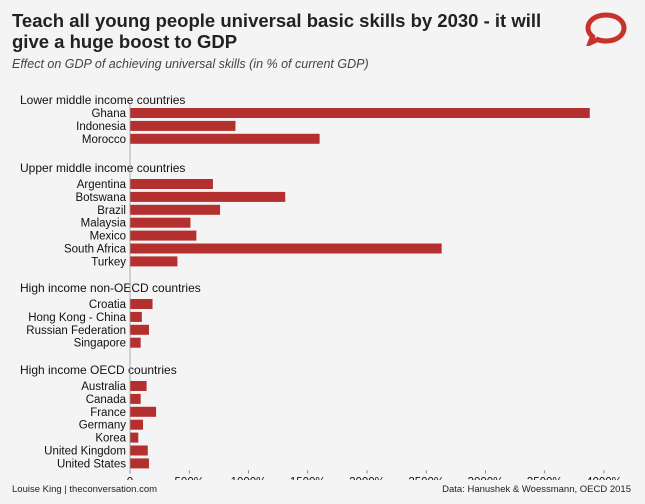 This screenshot has width=645, height=504. What do you see at coordinates (104, 140) in the screenshot?
I see `category-label: Morocco` at bounding box center [104, 140].